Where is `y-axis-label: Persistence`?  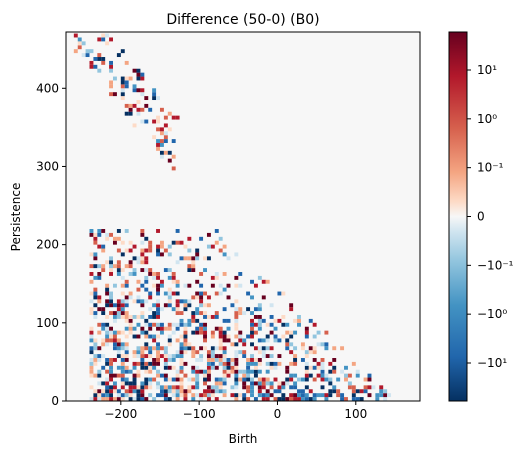 y-axis-label: Persistence is located at coordinates (16, 217).